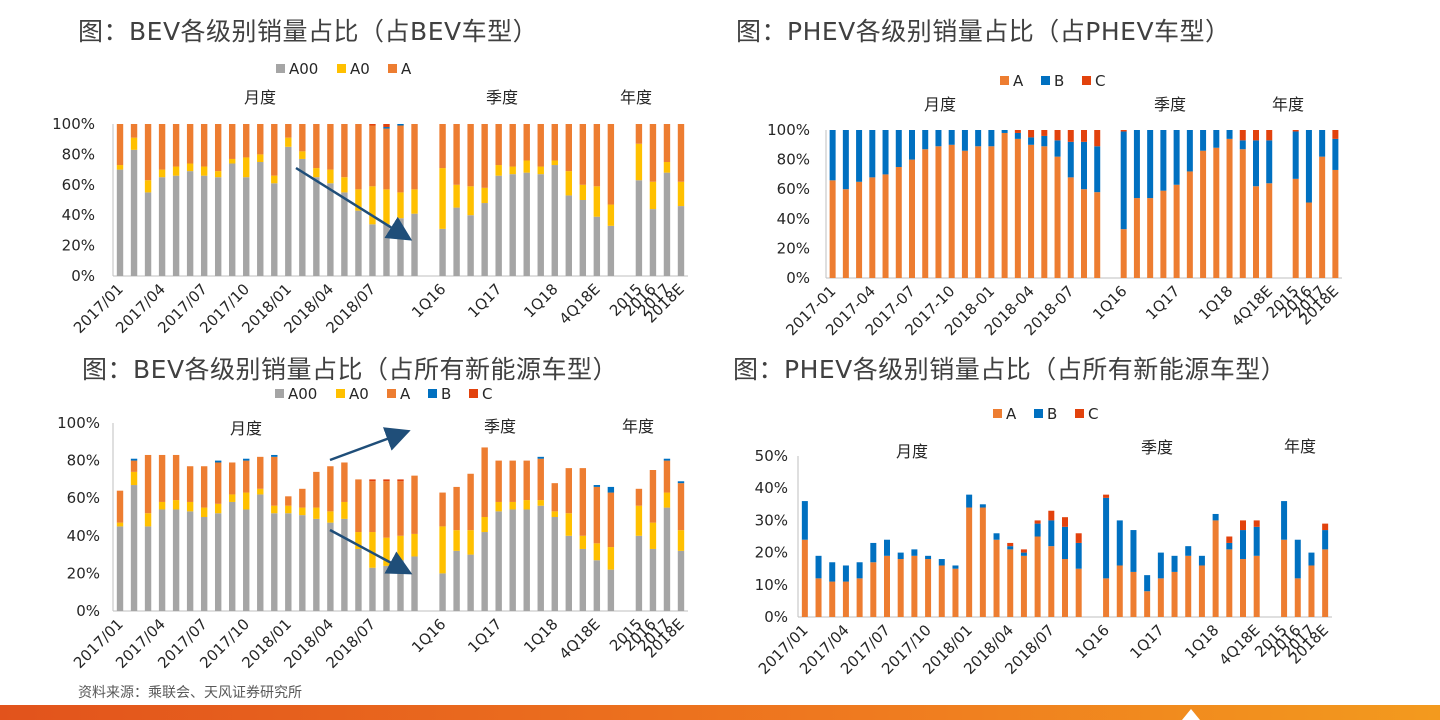 This screenshot has width=1440, height=720. I want to click on y-tick-label: 50%, so click(771, 456).